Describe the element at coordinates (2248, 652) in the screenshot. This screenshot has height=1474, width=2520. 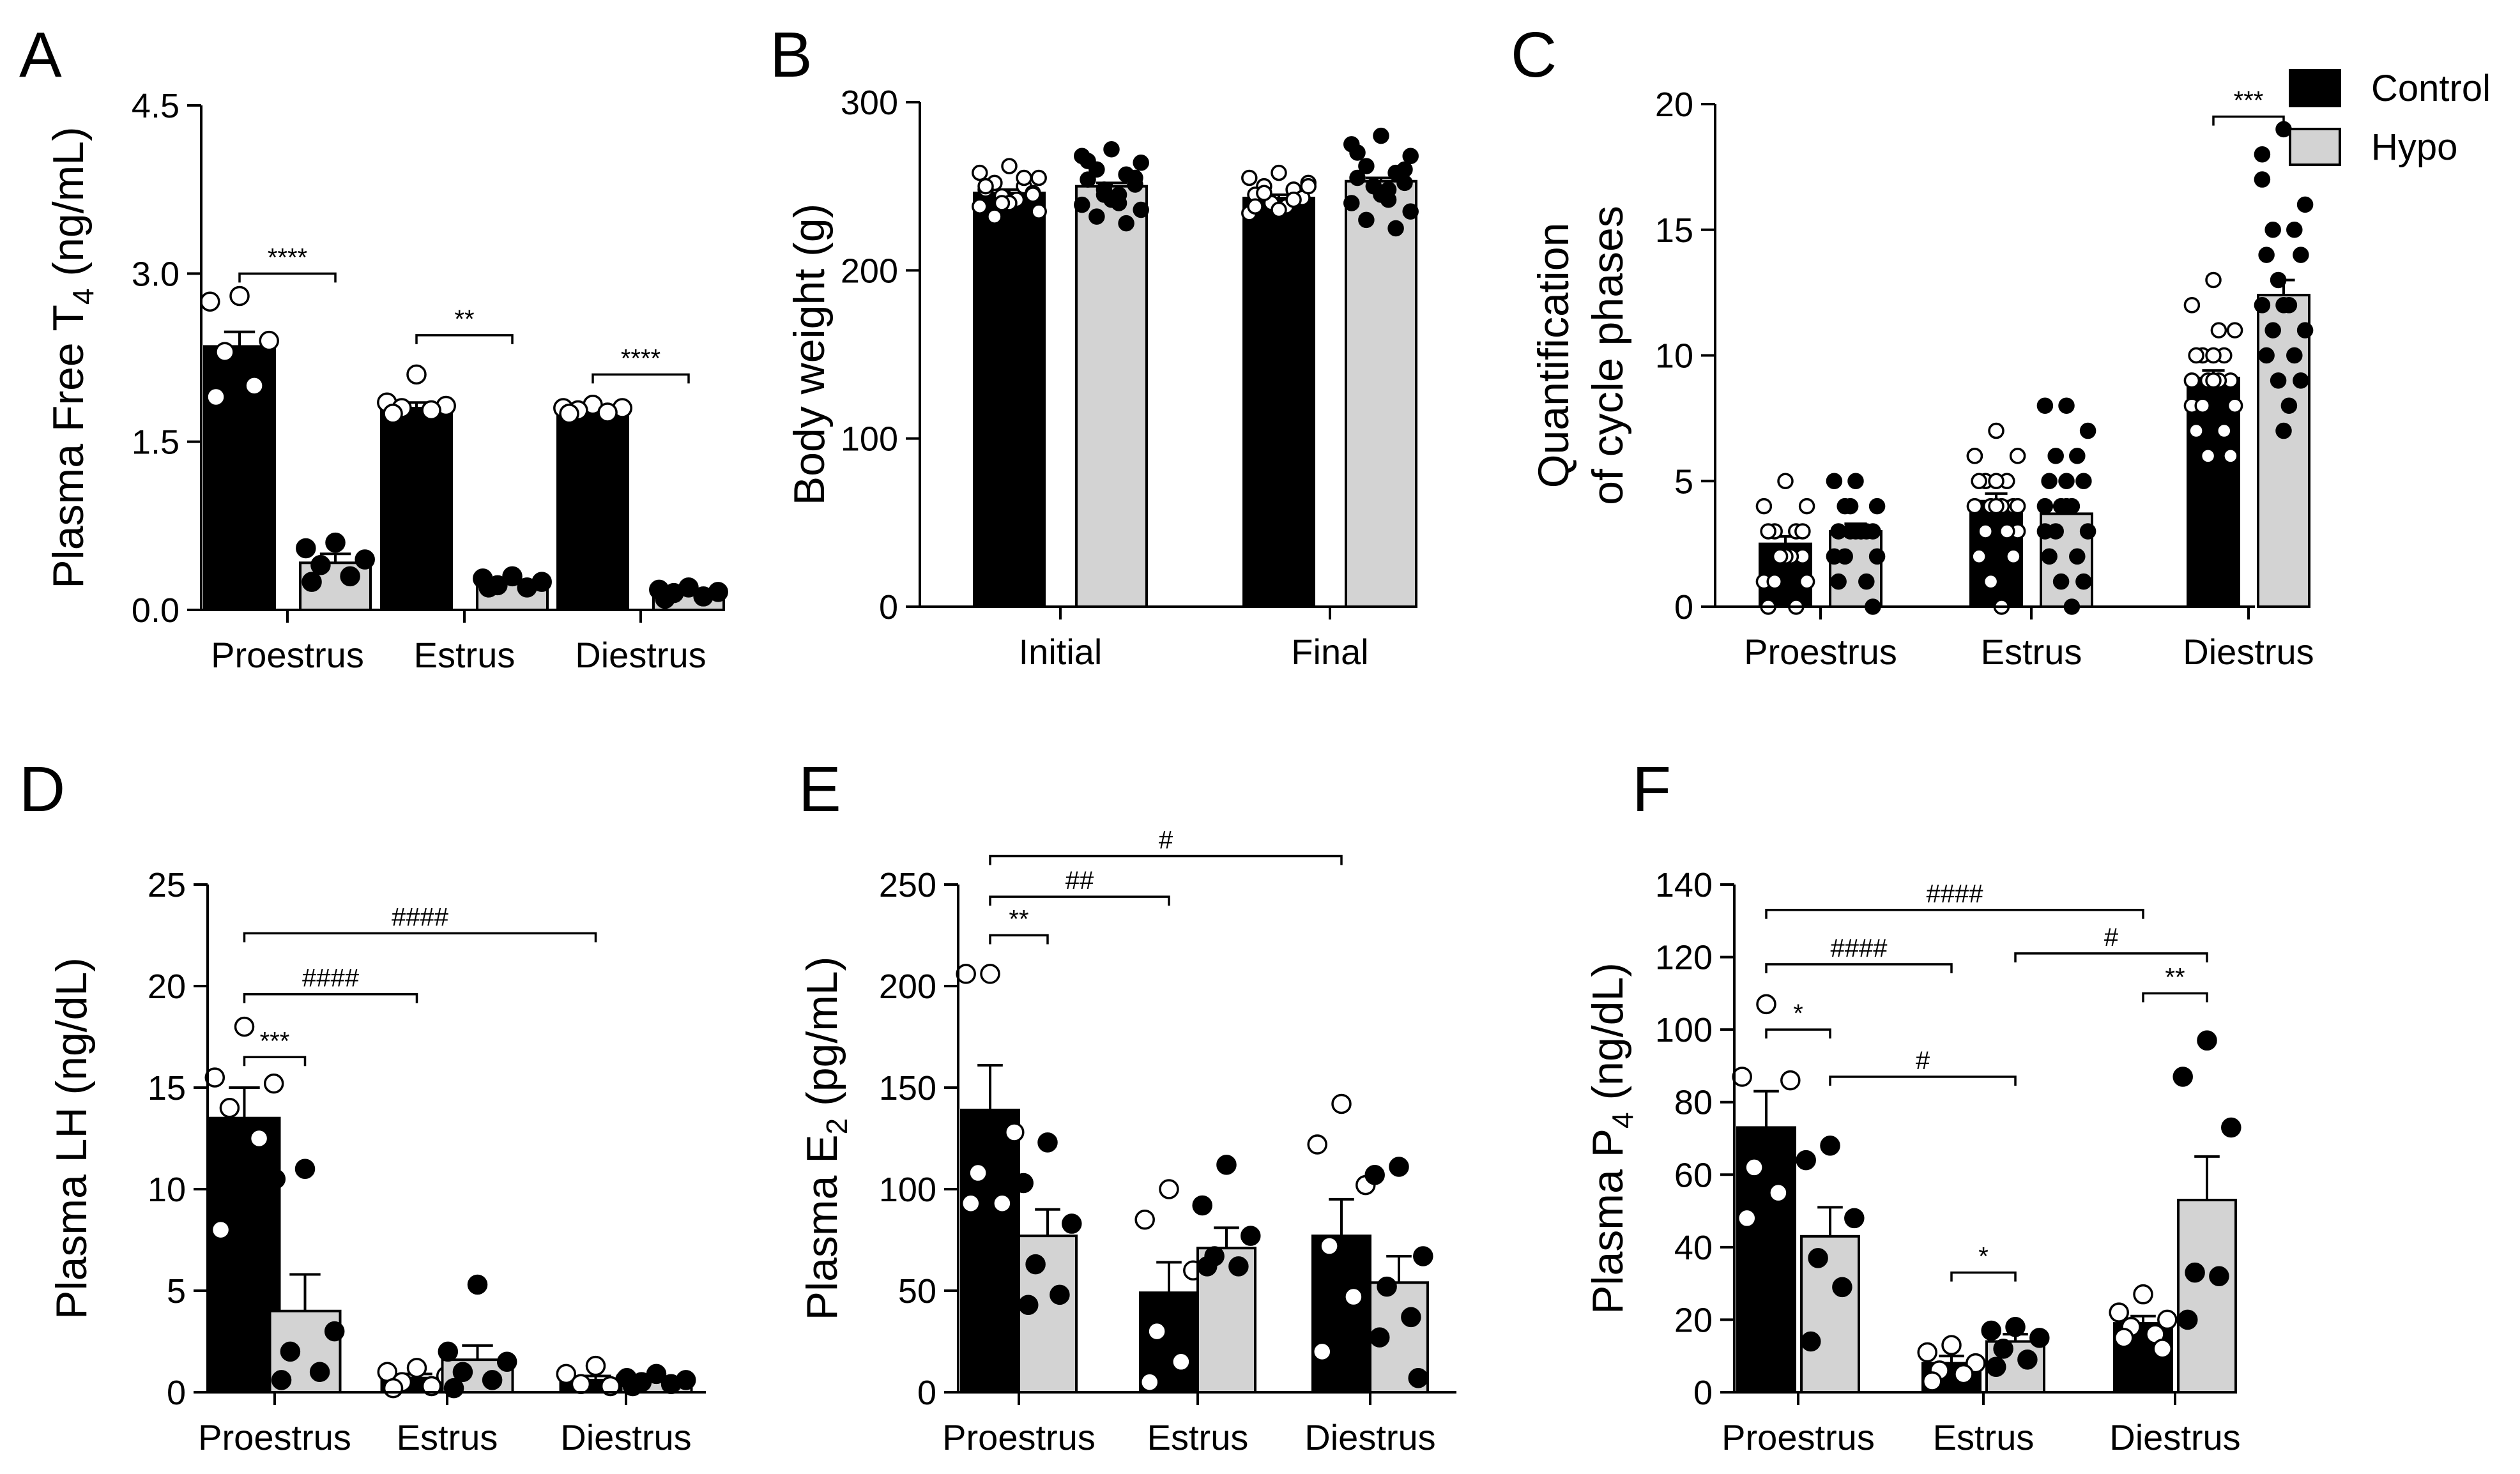
I see `x-category-label: Diestrus` at that location.